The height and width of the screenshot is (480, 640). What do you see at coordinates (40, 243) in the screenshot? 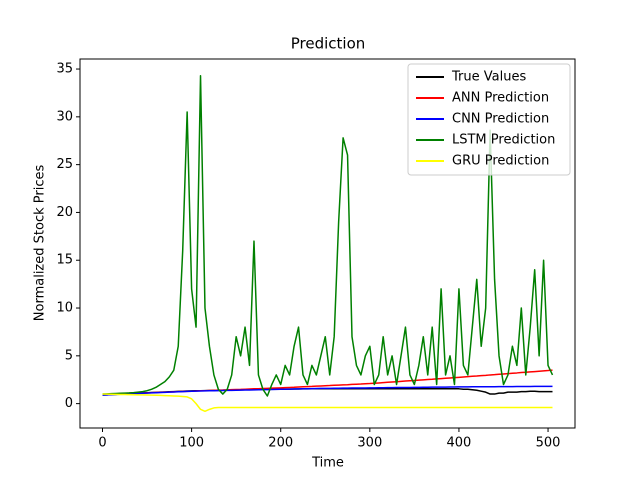
I see `y-axis-label: Normalized Stock Prices` at bounding box center [40, 243].